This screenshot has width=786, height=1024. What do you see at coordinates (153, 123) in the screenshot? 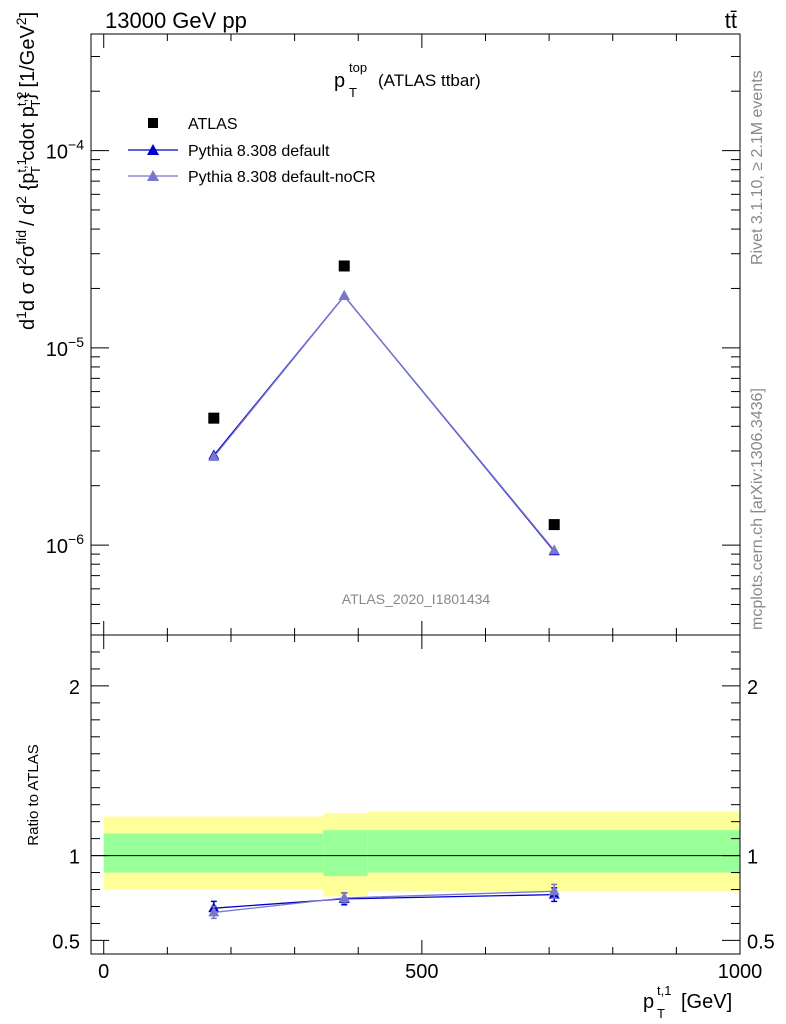
I see `legend-marker-atlas` at bounding box center [153, 123].